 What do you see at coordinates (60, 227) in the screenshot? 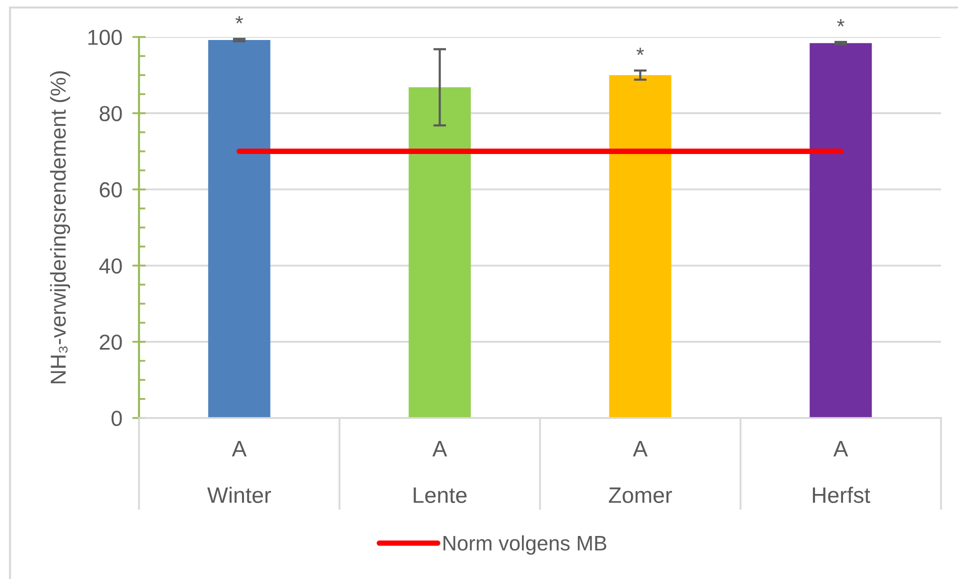
I see `y-axis-title: NH₃-verwijderingsrendement (%)` at bounding box center [60, 227].